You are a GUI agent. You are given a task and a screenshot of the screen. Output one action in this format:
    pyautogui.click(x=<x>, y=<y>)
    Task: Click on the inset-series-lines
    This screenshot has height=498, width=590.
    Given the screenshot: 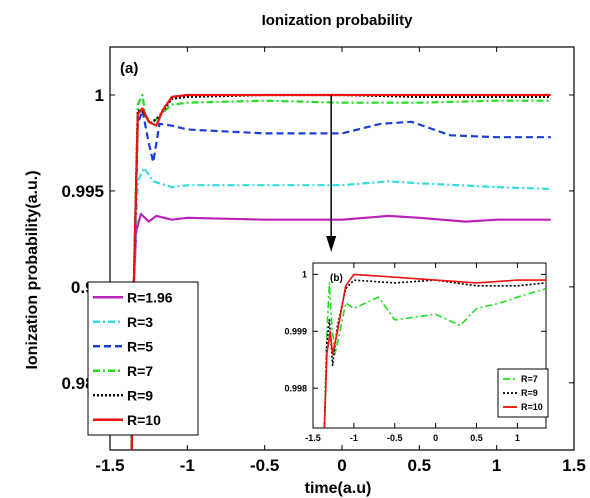 What is the action you would take?
    pyautogui.click(x=435, y=351)
    